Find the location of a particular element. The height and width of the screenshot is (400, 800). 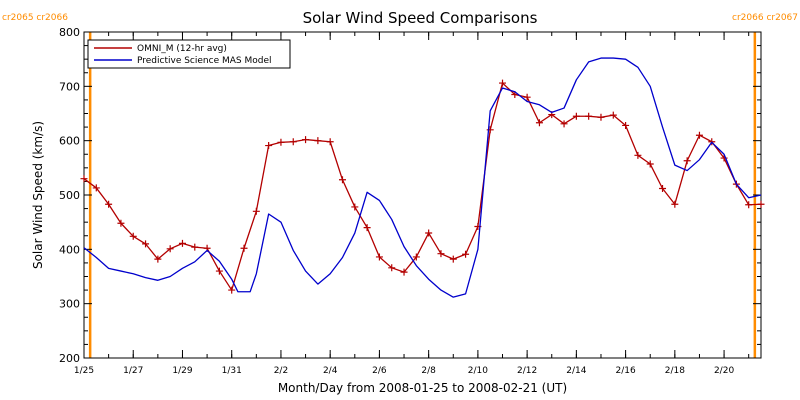

legend-label: Predictive Science MAS Model is located at coordinates (204, 61).